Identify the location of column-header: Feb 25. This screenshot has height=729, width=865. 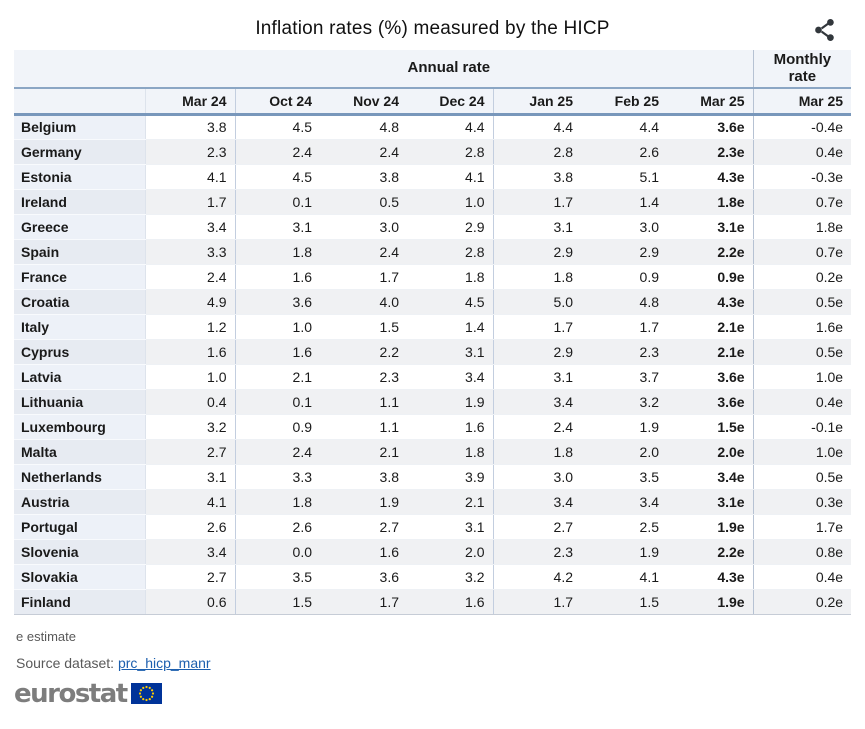
(624, 102).